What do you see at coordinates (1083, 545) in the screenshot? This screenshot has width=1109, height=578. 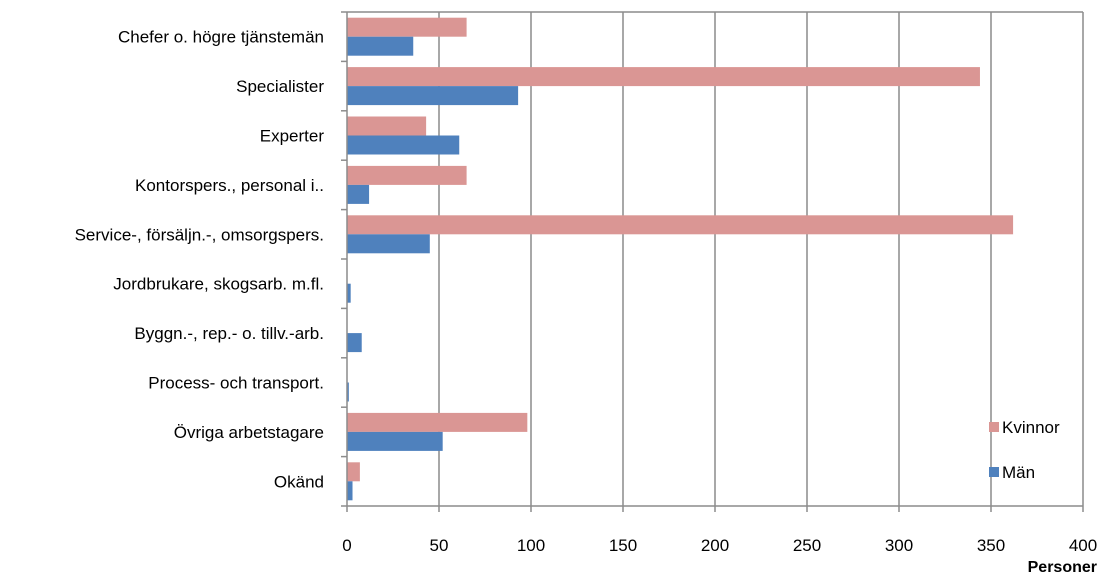 I see `x-tick-label: 400` at bounding box center [1083, 545].